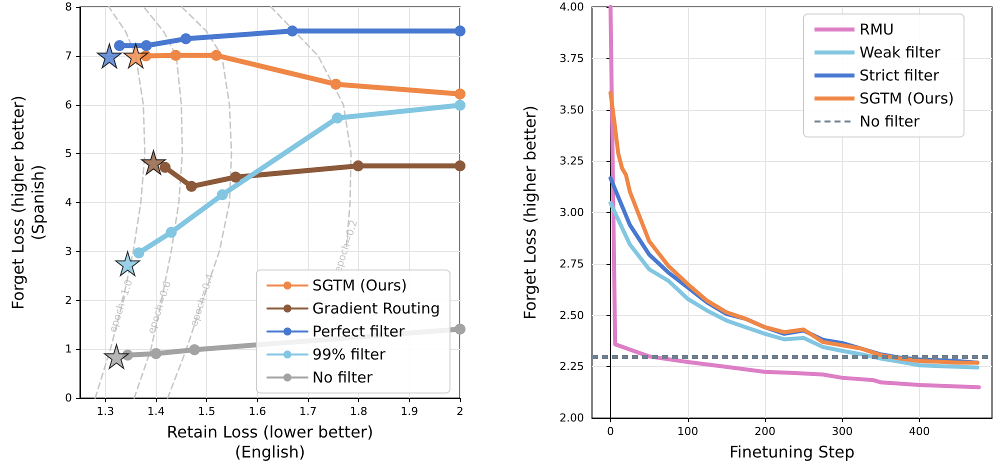 Image resolution: width=994 pixels, height=467 pixels. I want to click on y-tick-label: 2.00, so click(572, 418).